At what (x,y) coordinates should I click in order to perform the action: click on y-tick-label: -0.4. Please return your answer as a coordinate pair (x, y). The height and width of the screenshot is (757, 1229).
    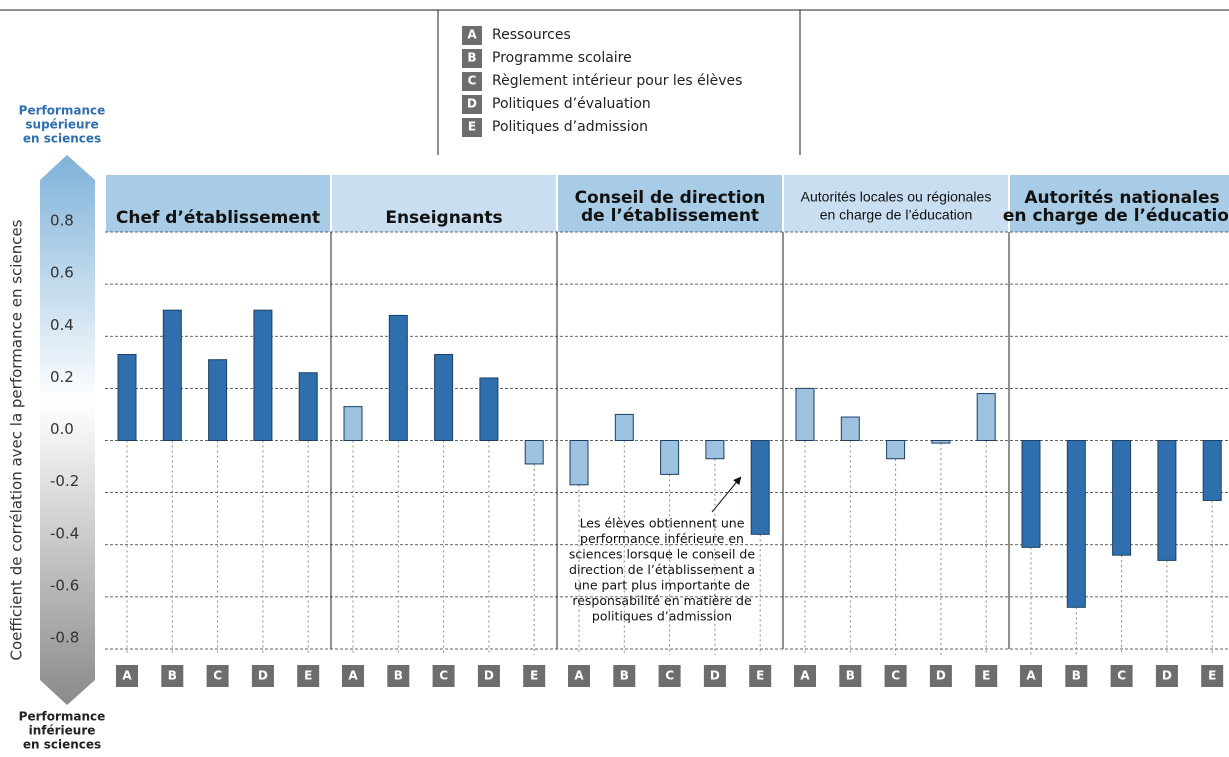
    Looking at the image, I should click on (64, 533).